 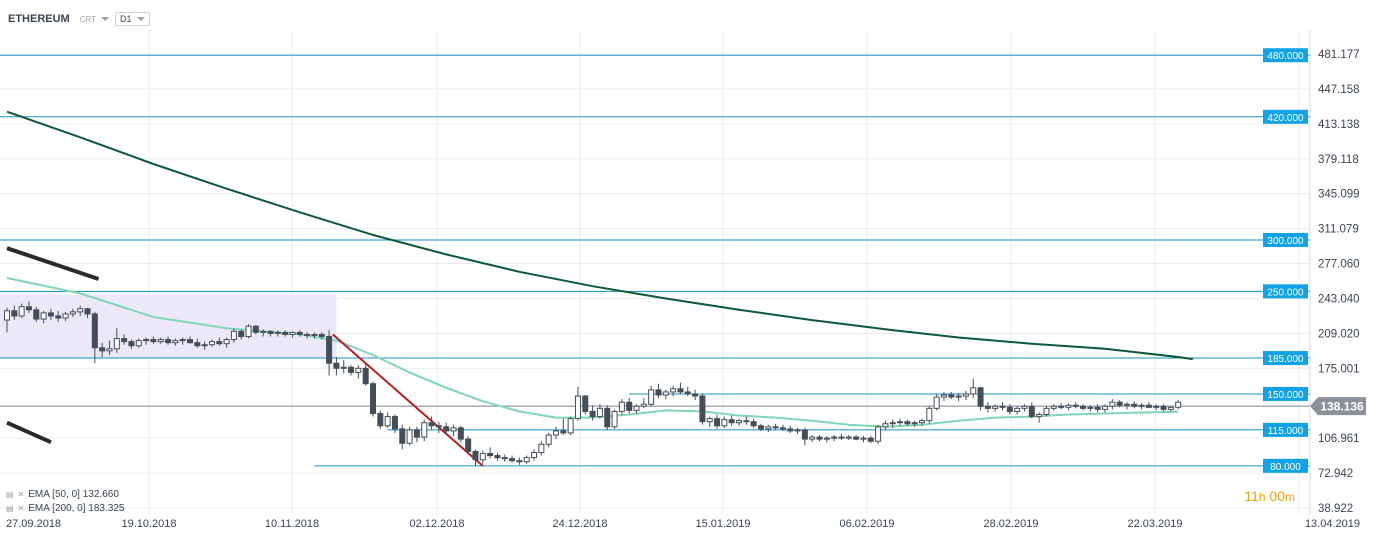 What do you see at coordinates (722, 524) in the screenshot?
I see `x-axis-tick-label: 15.01.2019` at bounding box center [722, 524].